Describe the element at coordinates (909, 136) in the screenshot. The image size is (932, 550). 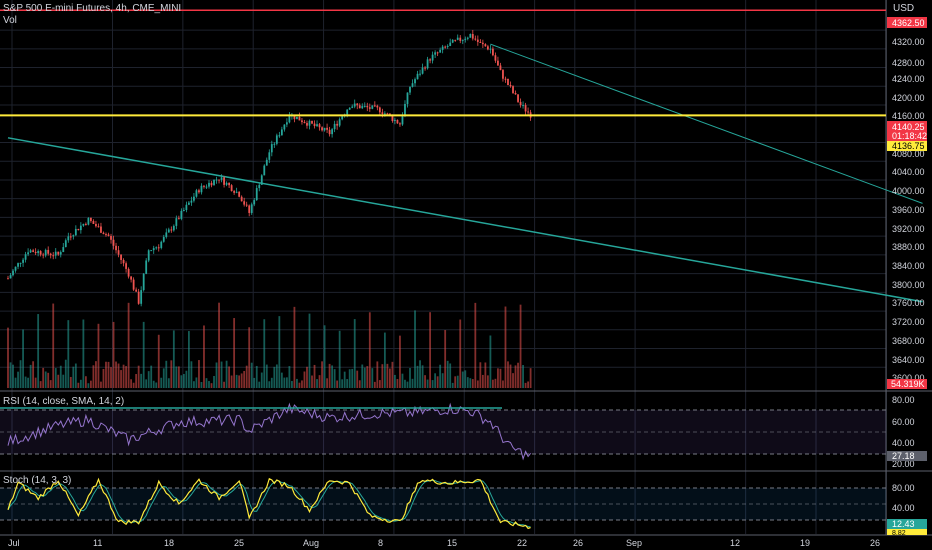
I see `bar-countdown-label: 01:18:42` at that location.